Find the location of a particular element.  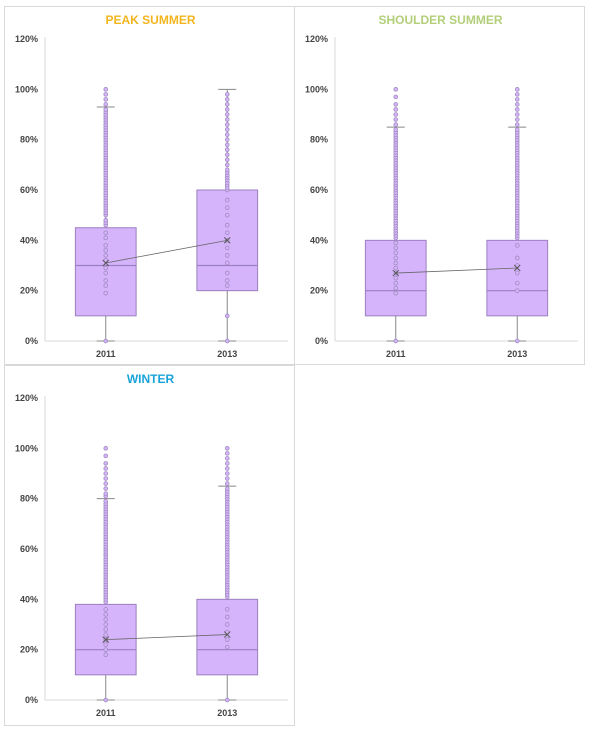

chart-title: PEAK SUMMER is located at coordinates (150, 20).